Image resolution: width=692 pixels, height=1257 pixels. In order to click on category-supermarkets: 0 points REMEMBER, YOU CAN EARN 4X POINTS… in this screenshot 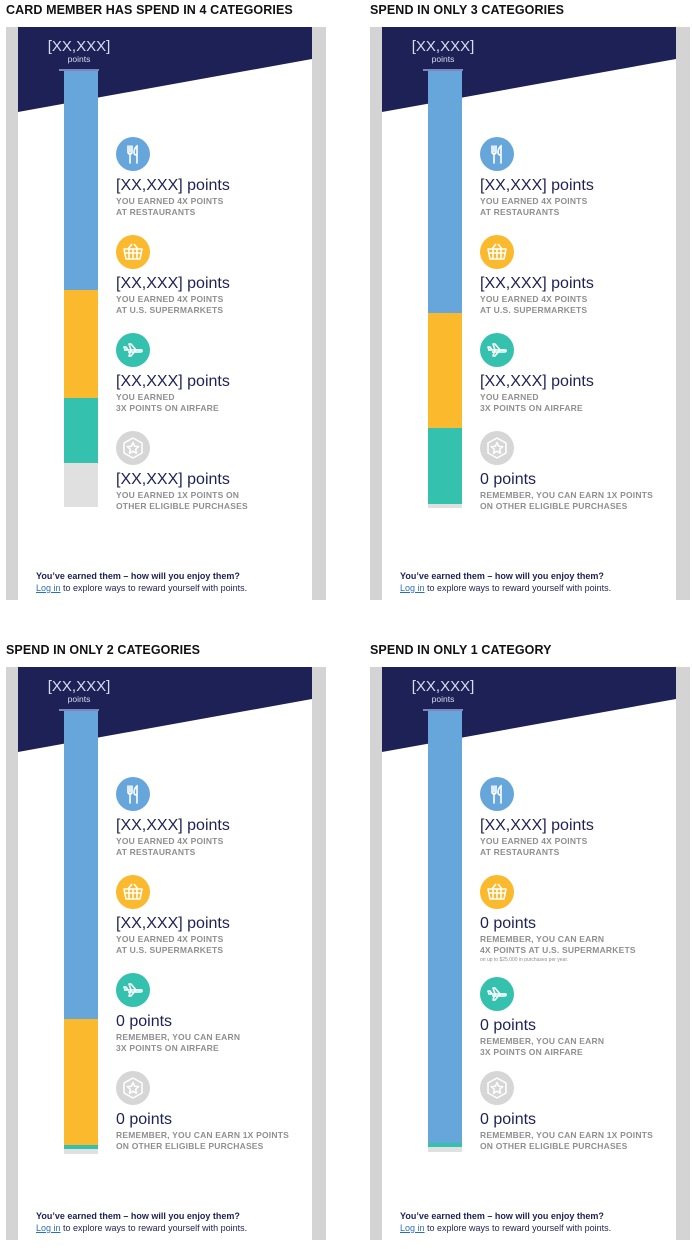, I will do `click(578, 919)`.